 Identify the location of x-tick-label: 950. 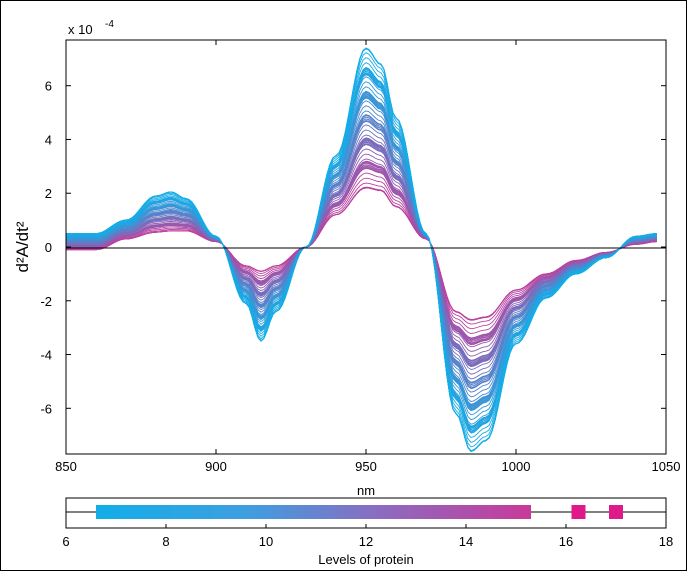
(366, 466).